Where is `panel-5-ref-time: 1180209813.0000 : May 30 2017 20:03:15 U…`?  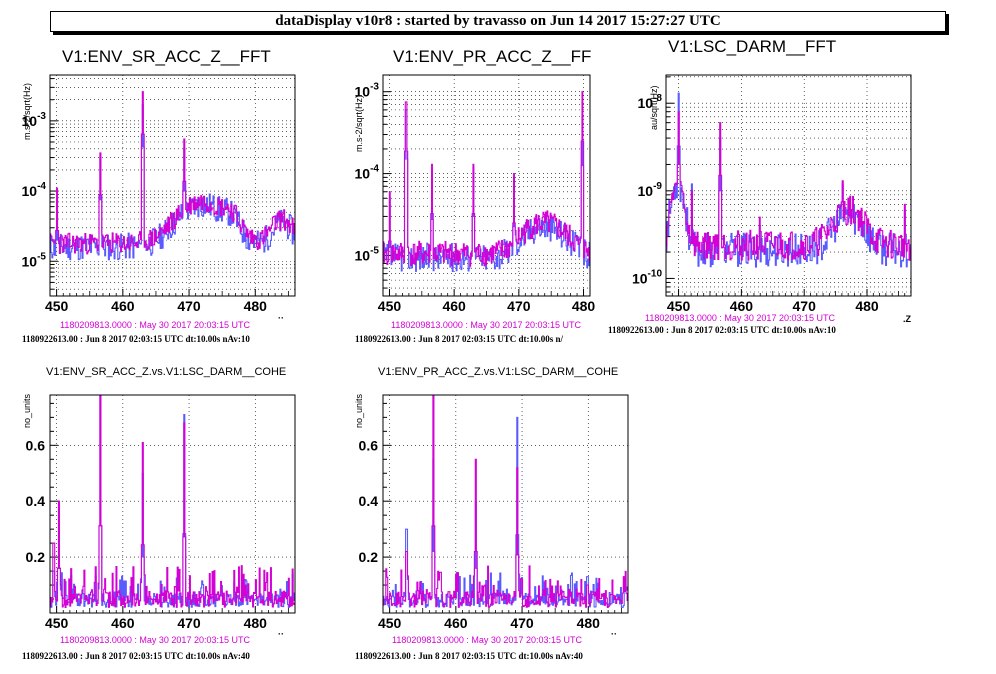 panel-5-ref-time: 1180209813.0000 : May 30 2017 20:03:15 U… is located at coordinates (487, 640).